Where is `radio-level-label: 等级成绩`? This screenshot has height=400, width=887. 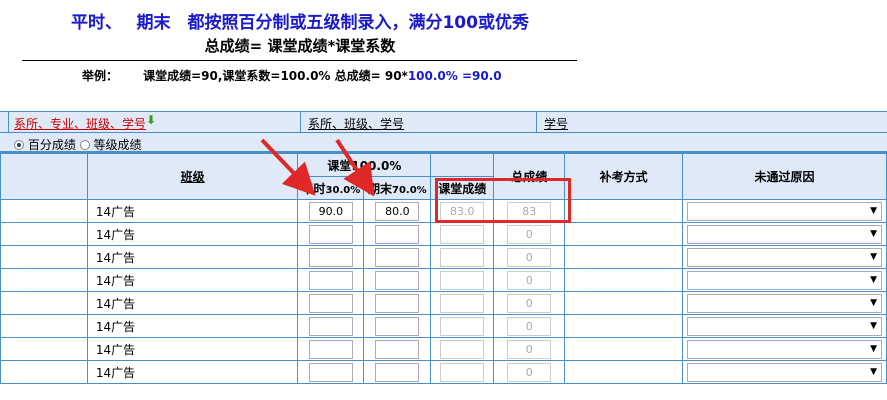
radio-level-label: 等级成绩 is located at coordinates (117, 145).